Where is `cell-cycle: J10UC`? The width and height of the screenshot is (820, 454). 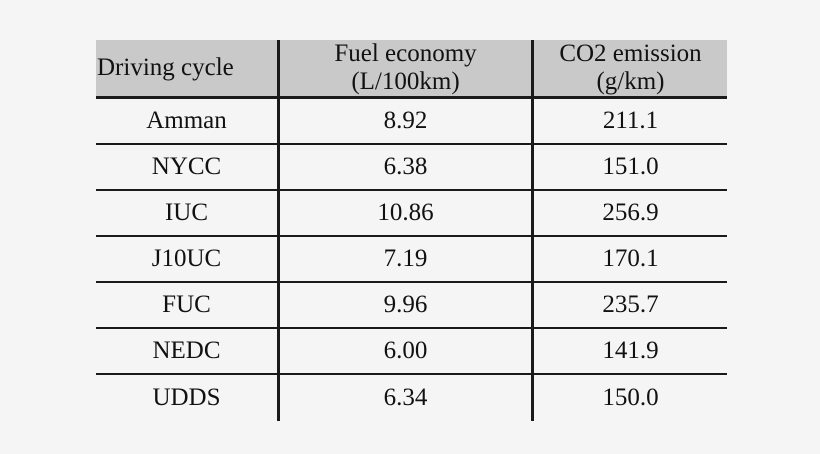
cell-cycle: J10UC is located at coordinates (188, 259).